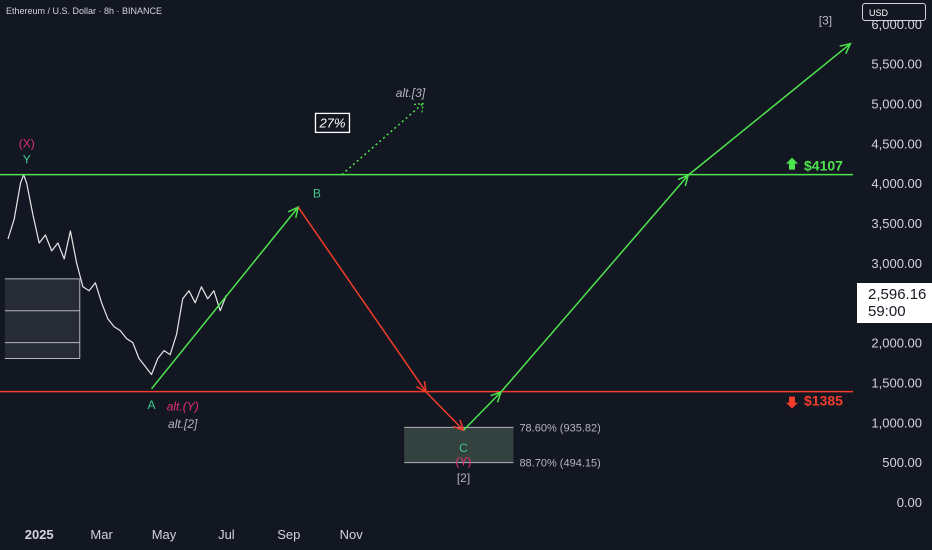 This screenshot has height=550, width=932. I want to click on currency-button: USD, so click(894, 12).